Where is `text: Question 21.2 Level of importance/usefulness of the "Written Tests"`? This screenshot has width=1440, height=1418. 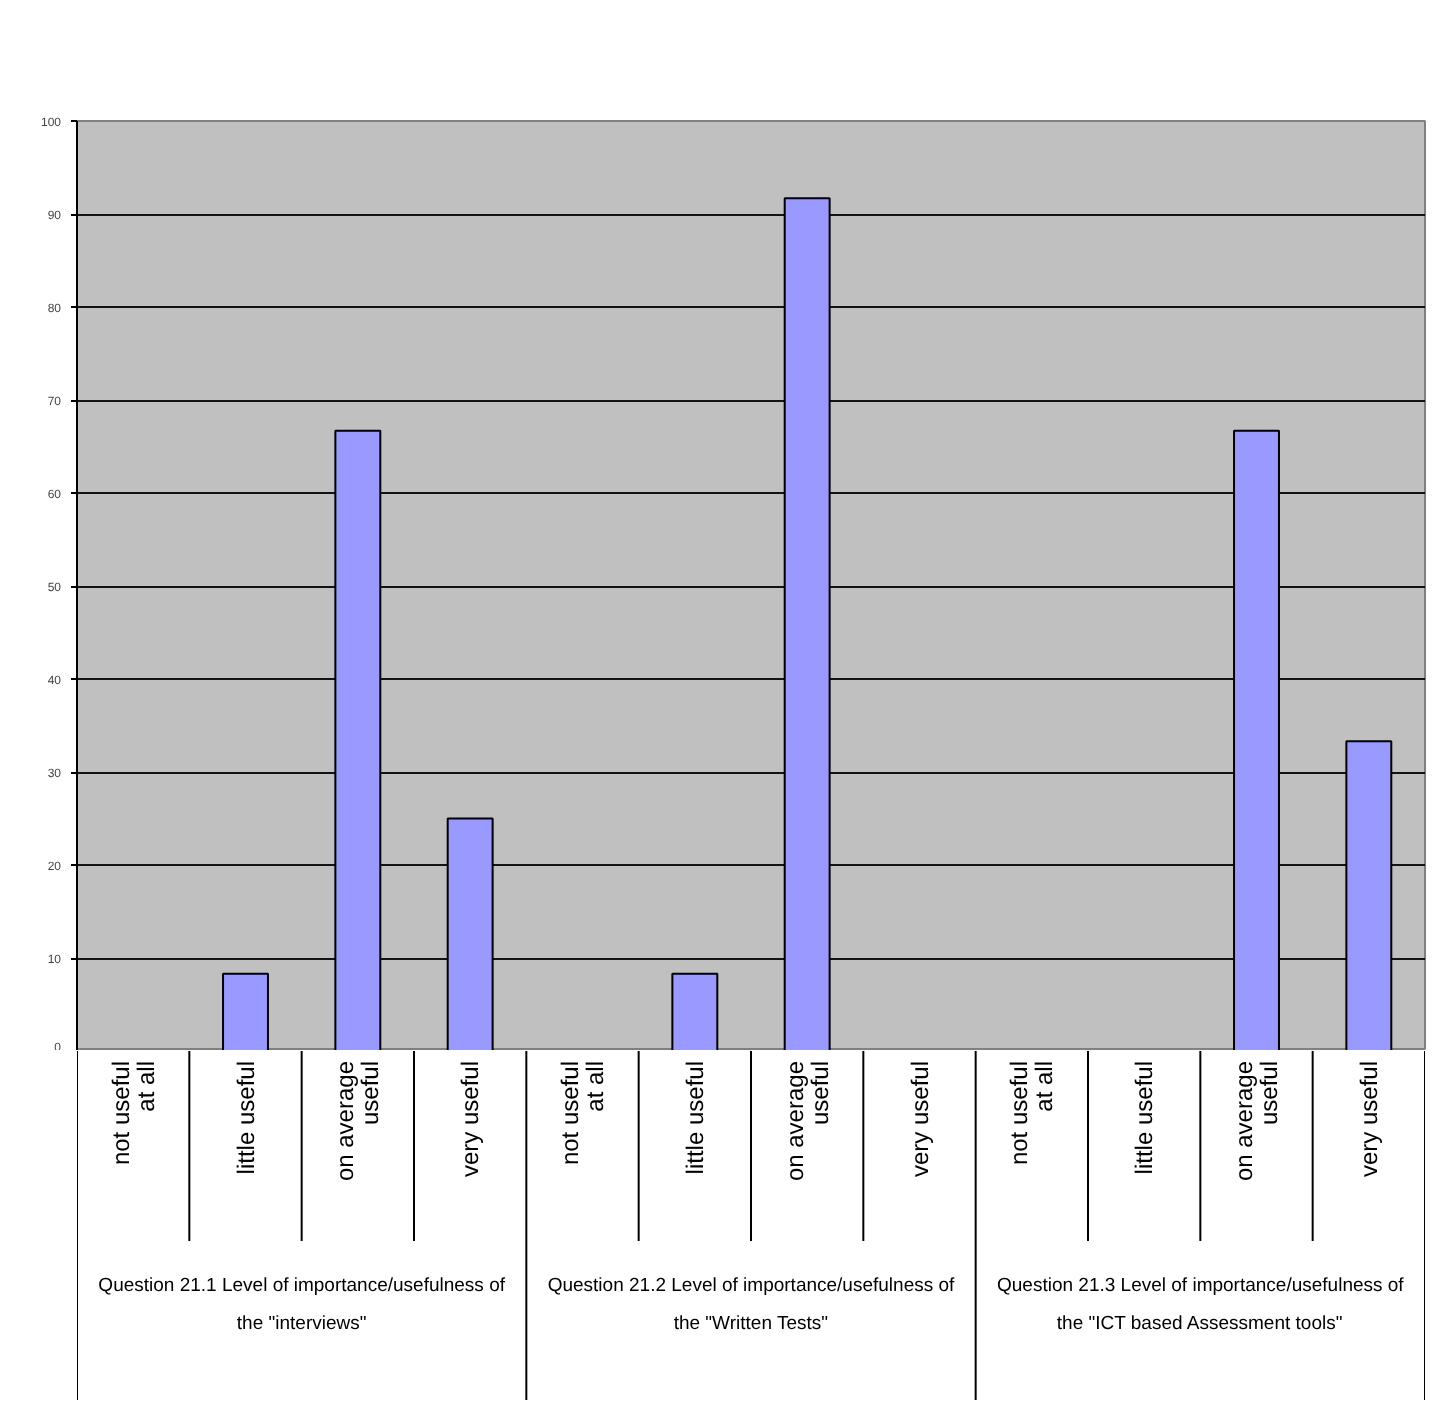
text: Question 21.2 Level of importance/usefulness of the "Written Tests" is located at coordinates (751, 1305).